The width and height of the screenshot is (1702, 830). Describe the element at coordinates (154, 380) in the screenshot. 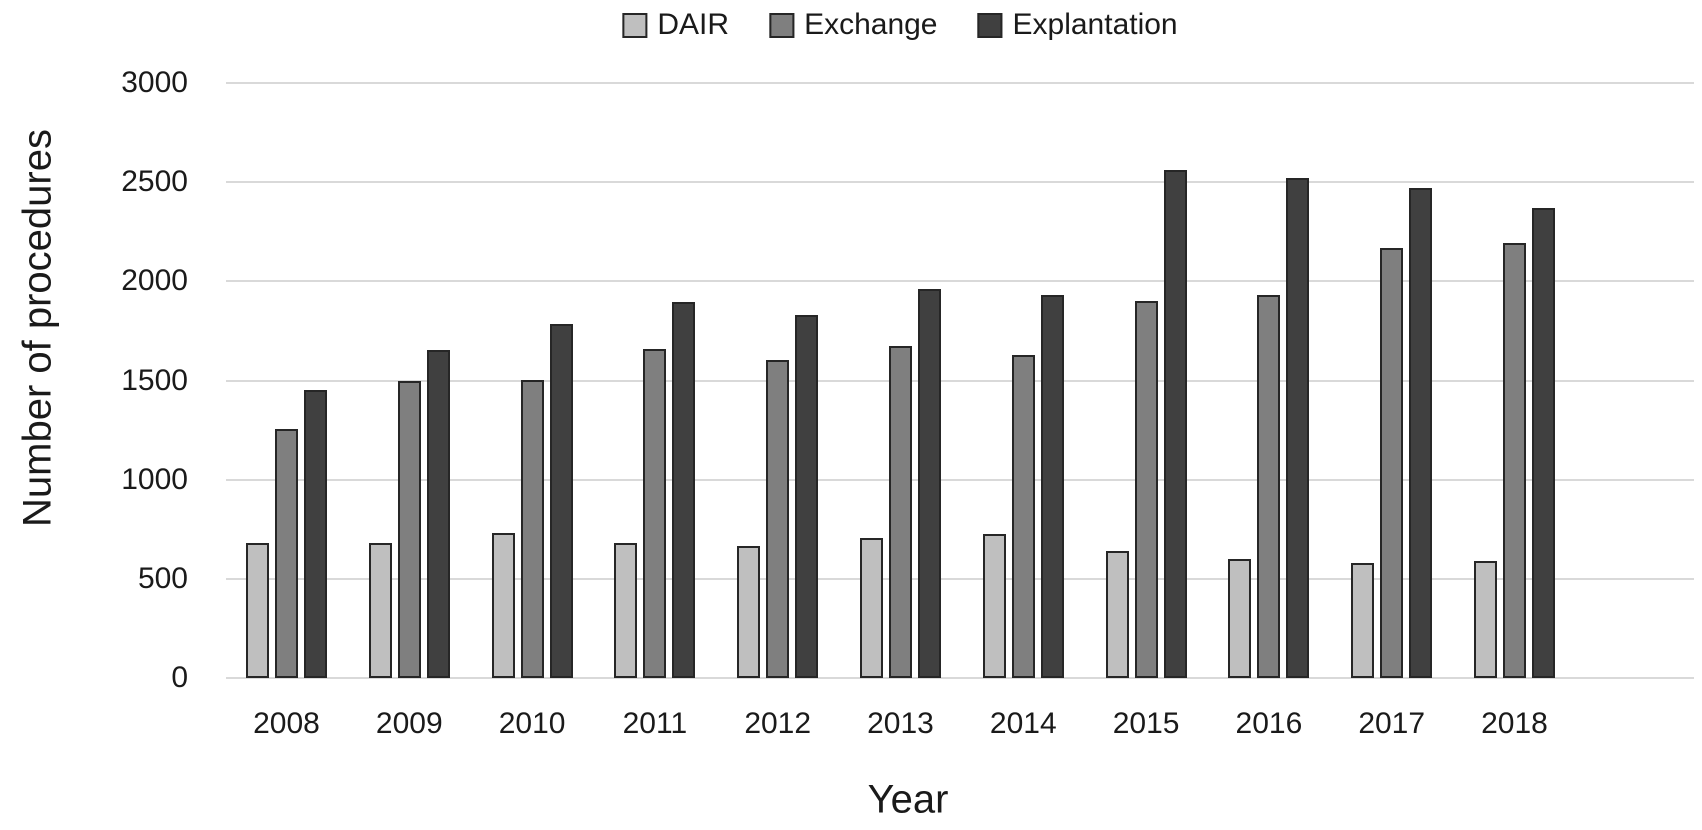

I see `y-tick-label-1500: 1500` at that location.